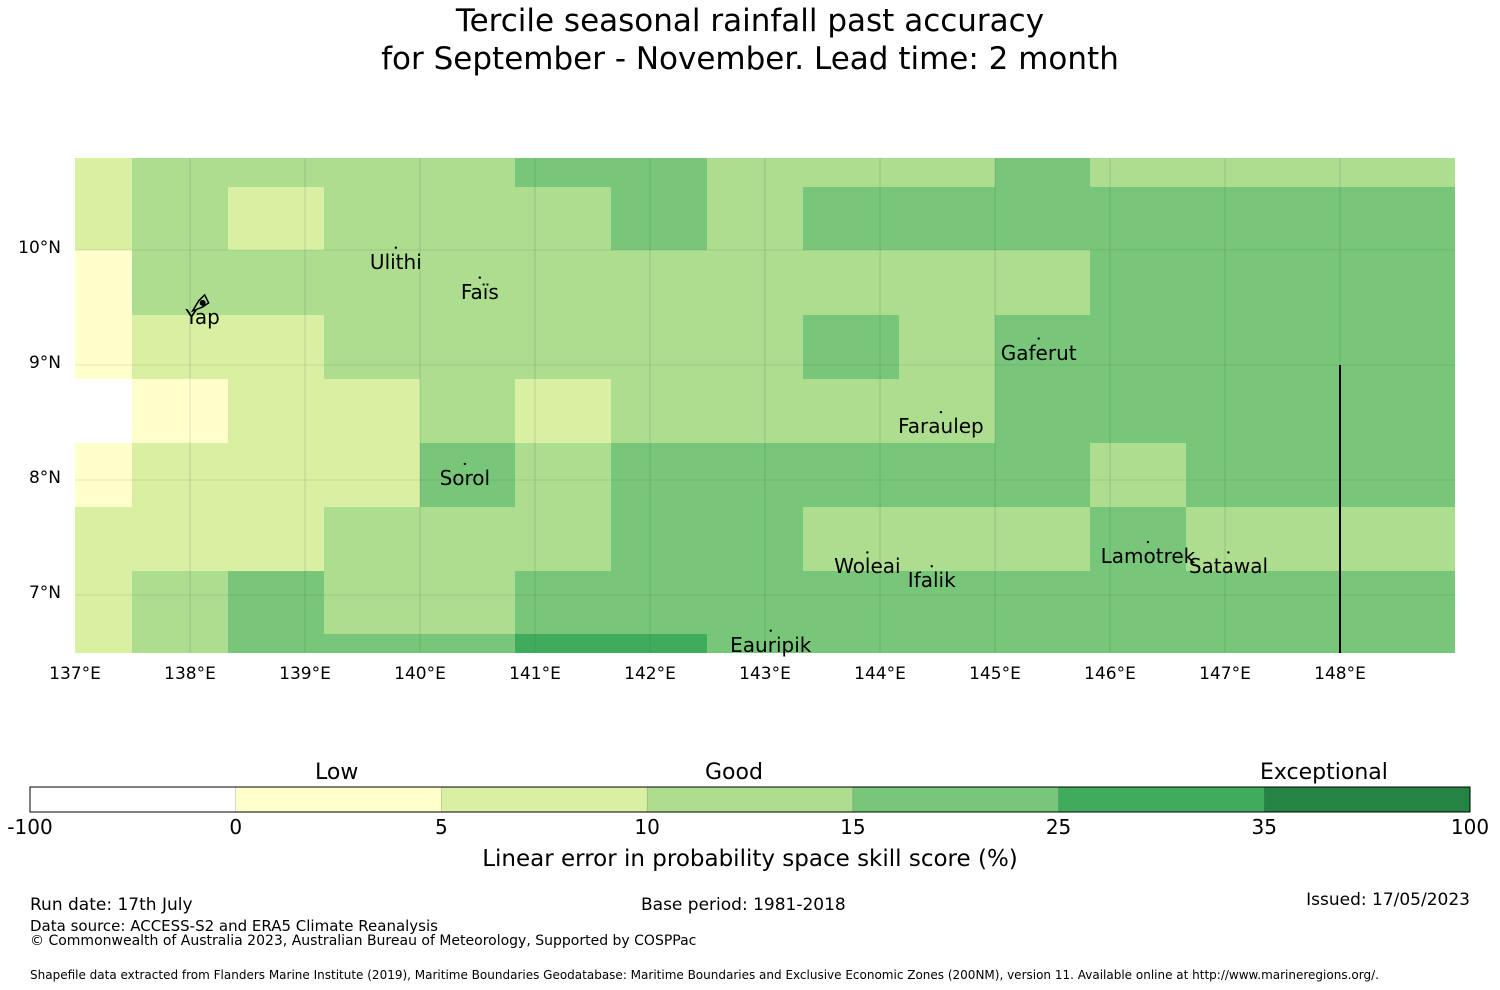 The width and height of the screenshot is (1500, 990). What do you see at coordinates (39, 248) in the screenshot?
I see `latitude-tick-label: 10°N` at bounding box center [39, 248].